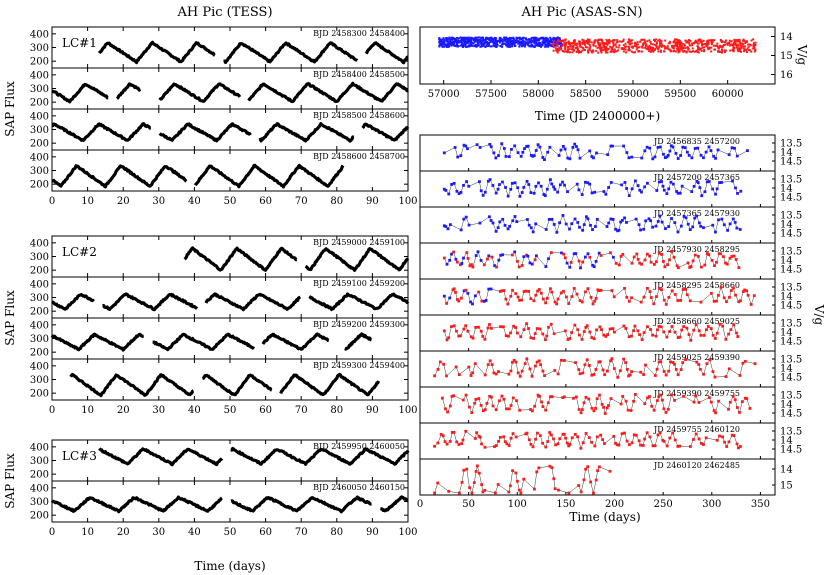 This screenshot has height=575, width=830. Describe the element at coordinates (444, 94) in the screenshot. I see `x-tick-label: 57000` at that location.